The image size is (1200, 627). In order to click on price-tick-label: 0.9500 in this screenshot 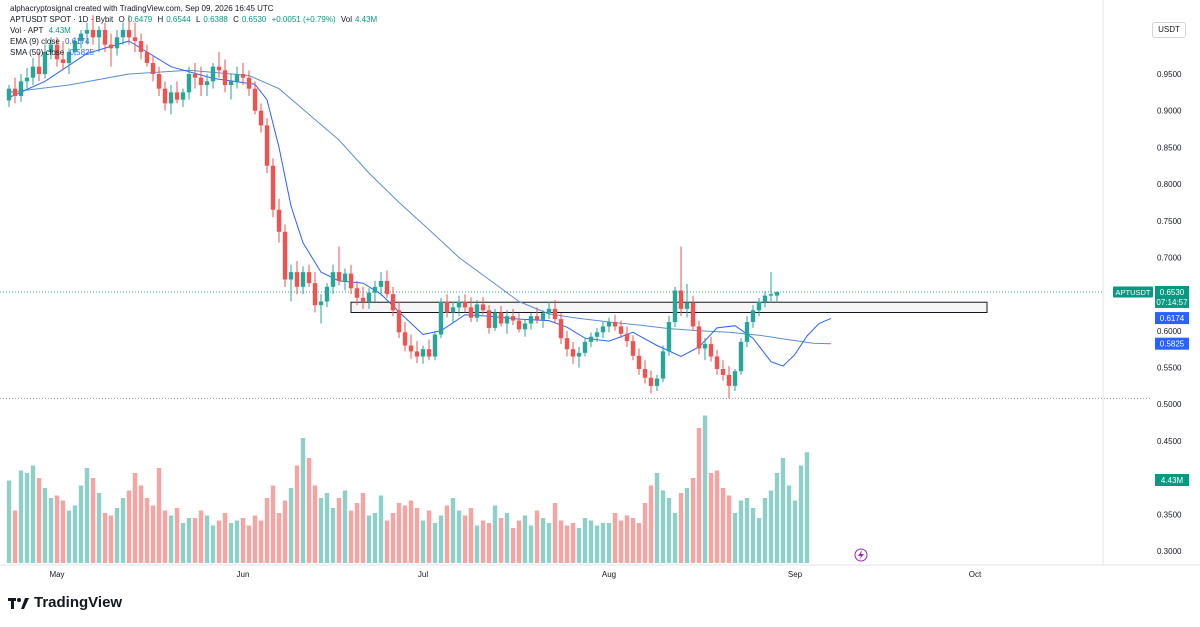, I will do `click(1169, 74)`.